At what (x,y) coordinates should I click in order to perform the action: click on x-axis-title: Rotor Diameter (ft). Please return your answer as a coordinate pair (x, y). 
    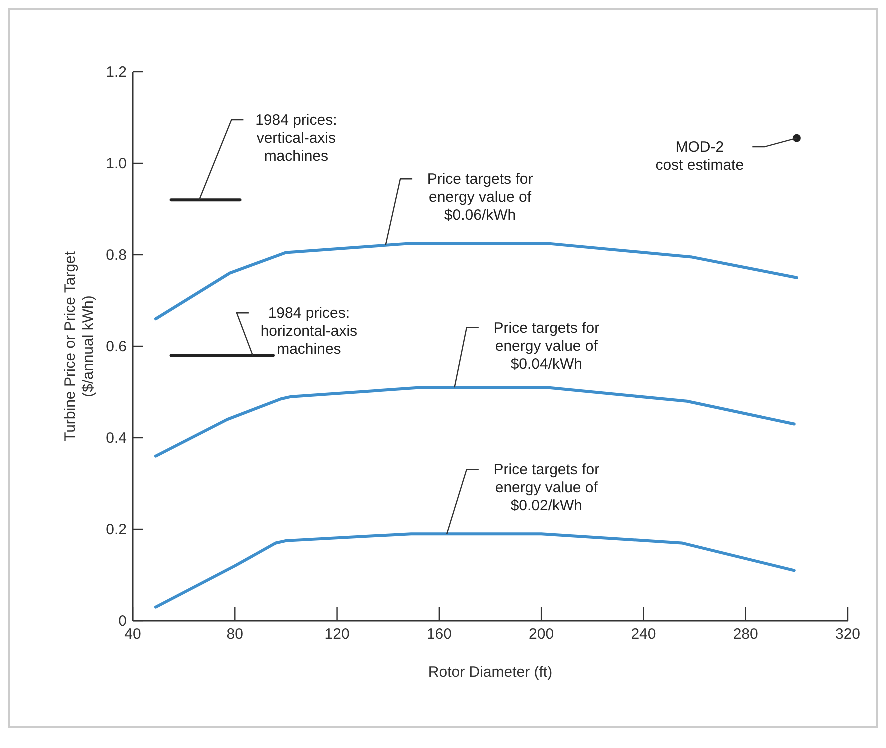
    Looking at the image, I should click on (490, 672).